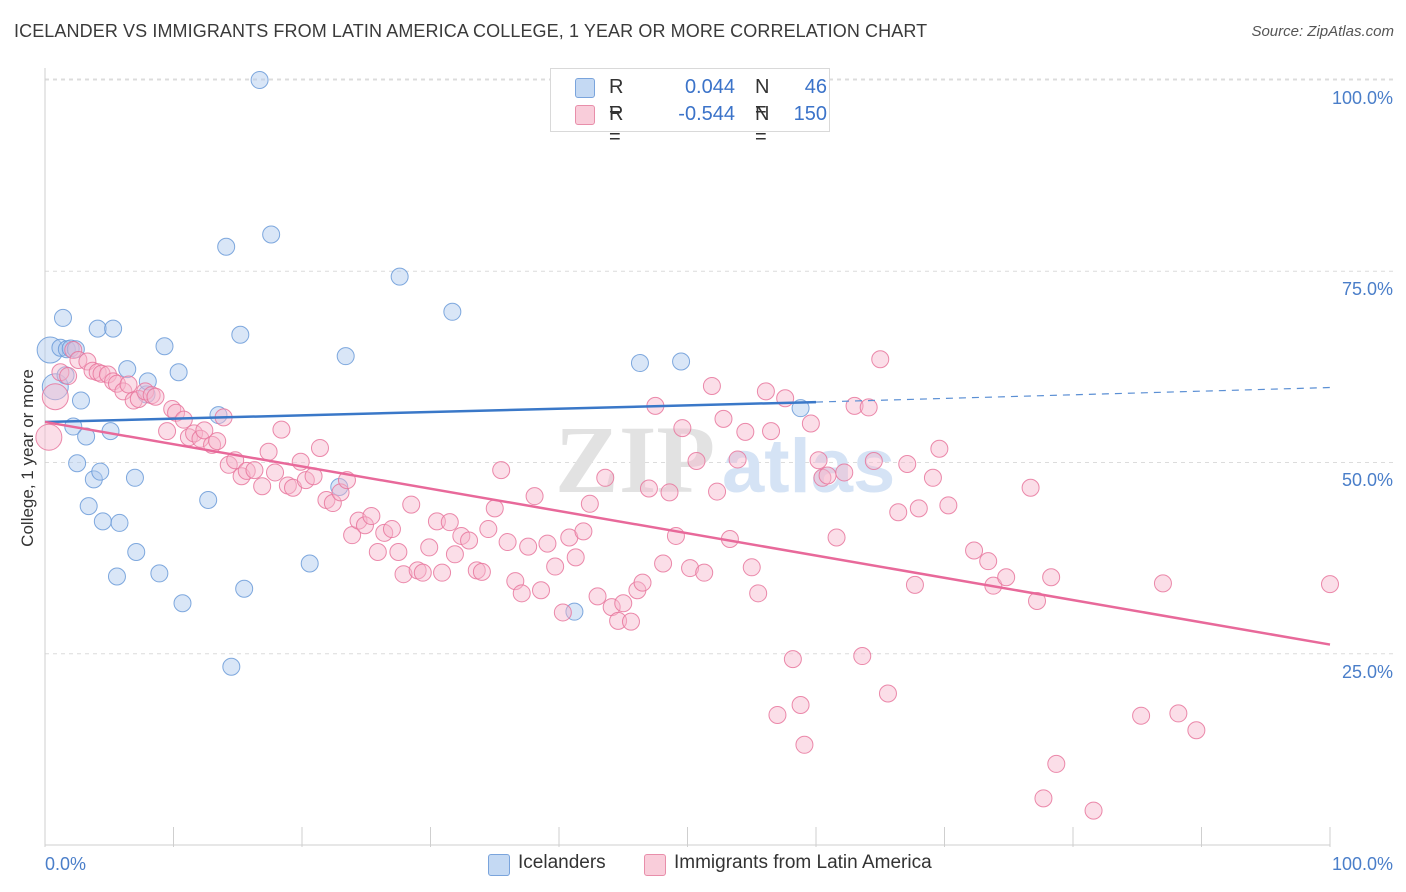 The height and width of the screenshot is (892, 1406). I want to click on series-legend: Icelanders Immigrants from Latin America, so click(703, 865).